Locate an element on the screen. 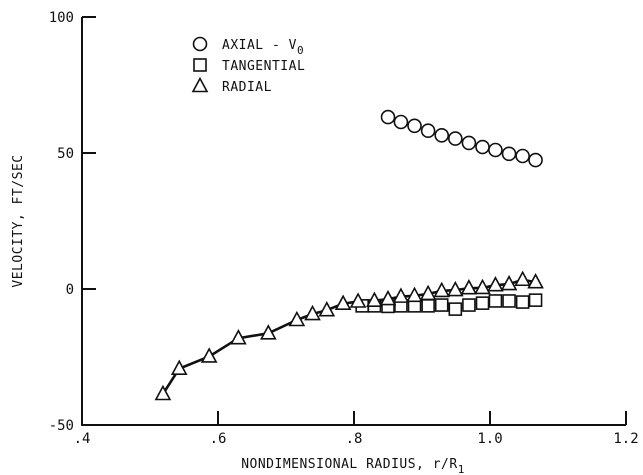 This screenshot has height=475, width=643. legend-label: AXIAL - V0 is located at coordinates (263, 47).